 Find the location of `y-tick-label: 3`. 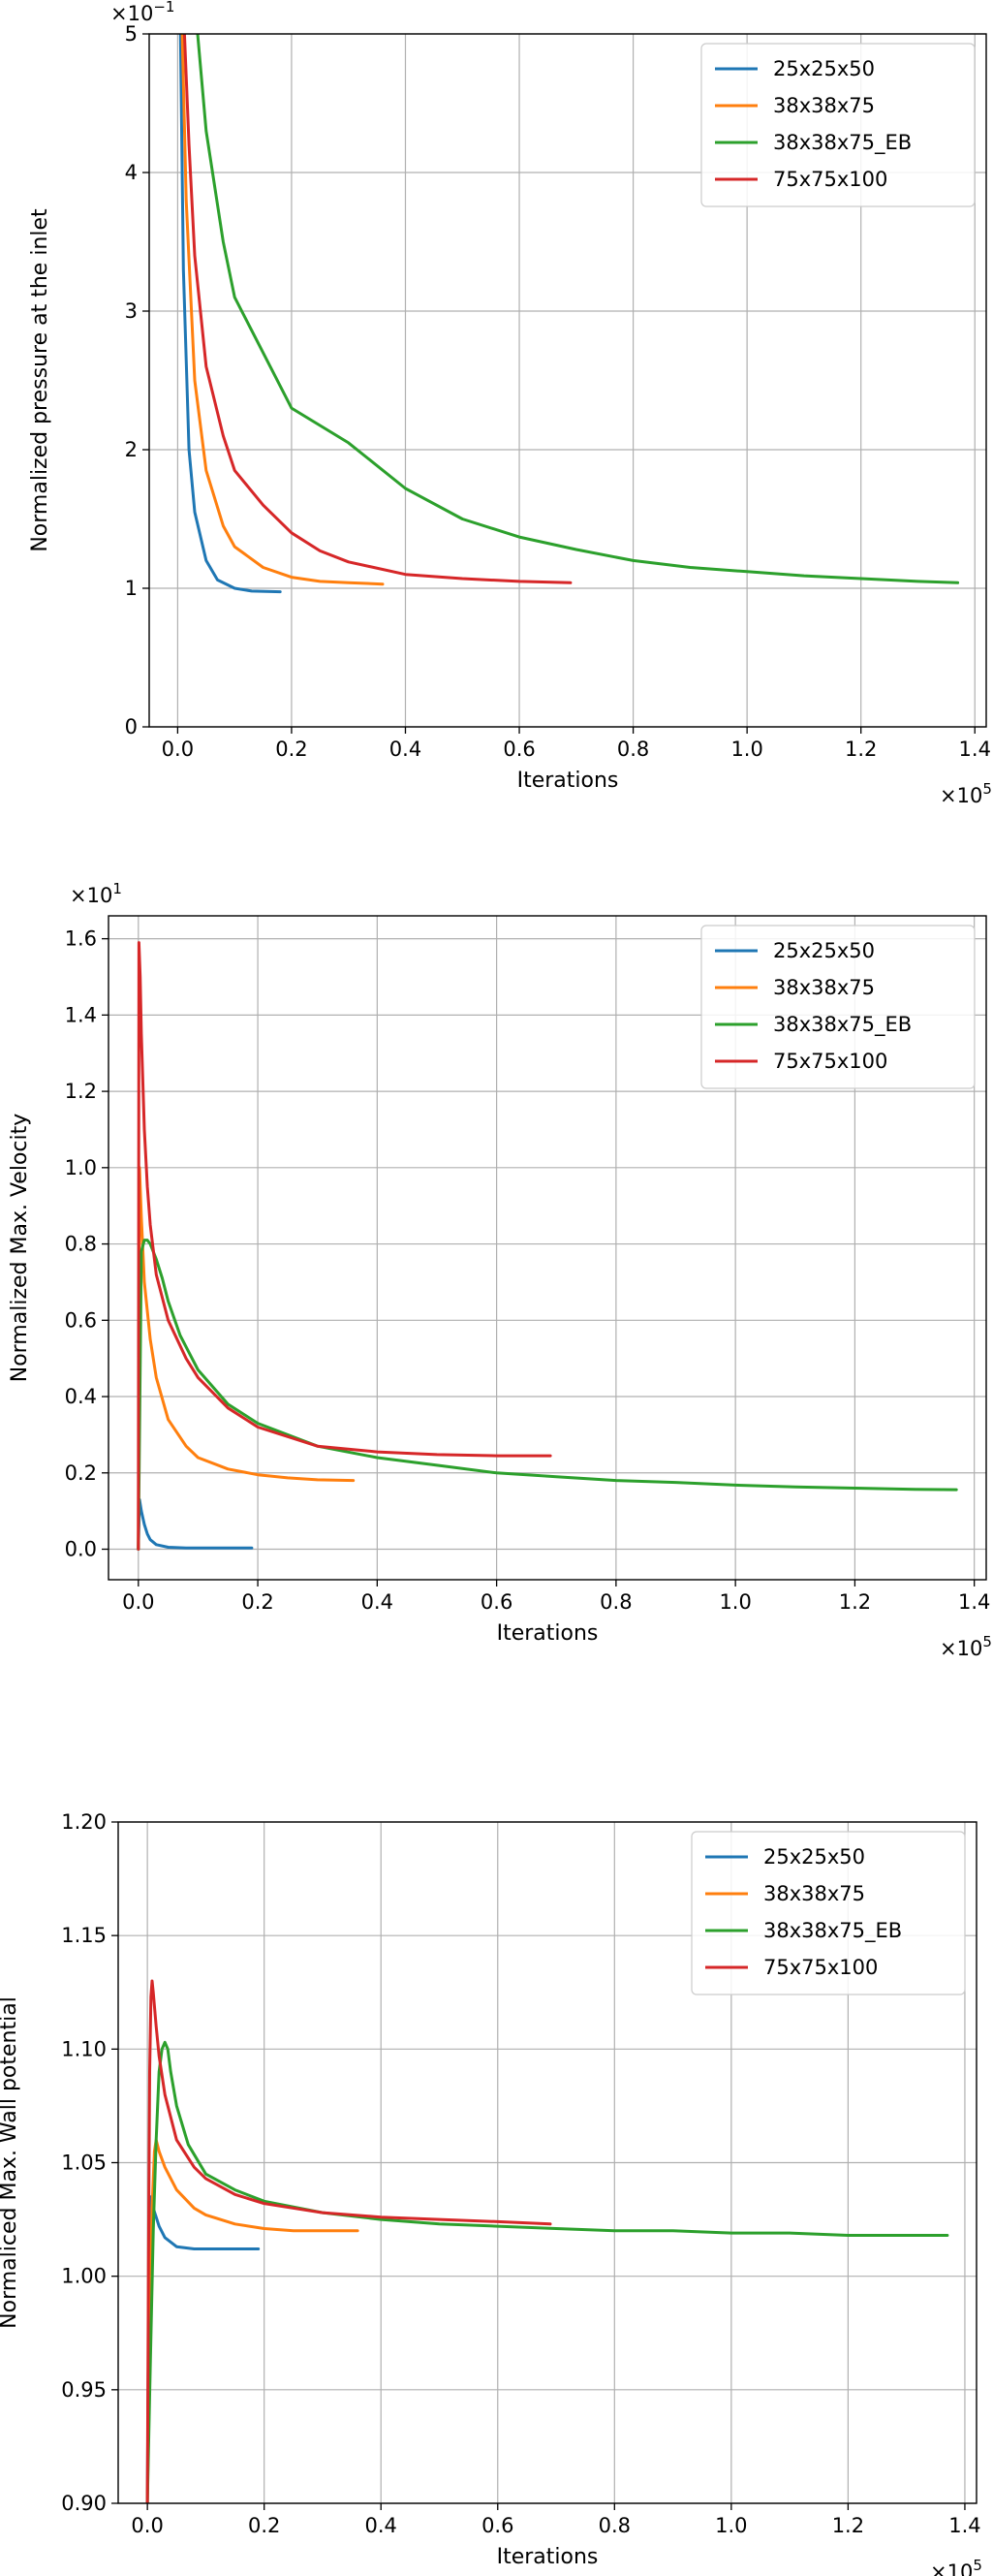

y-tick-label: 3 is located at coordinates (131, 311).